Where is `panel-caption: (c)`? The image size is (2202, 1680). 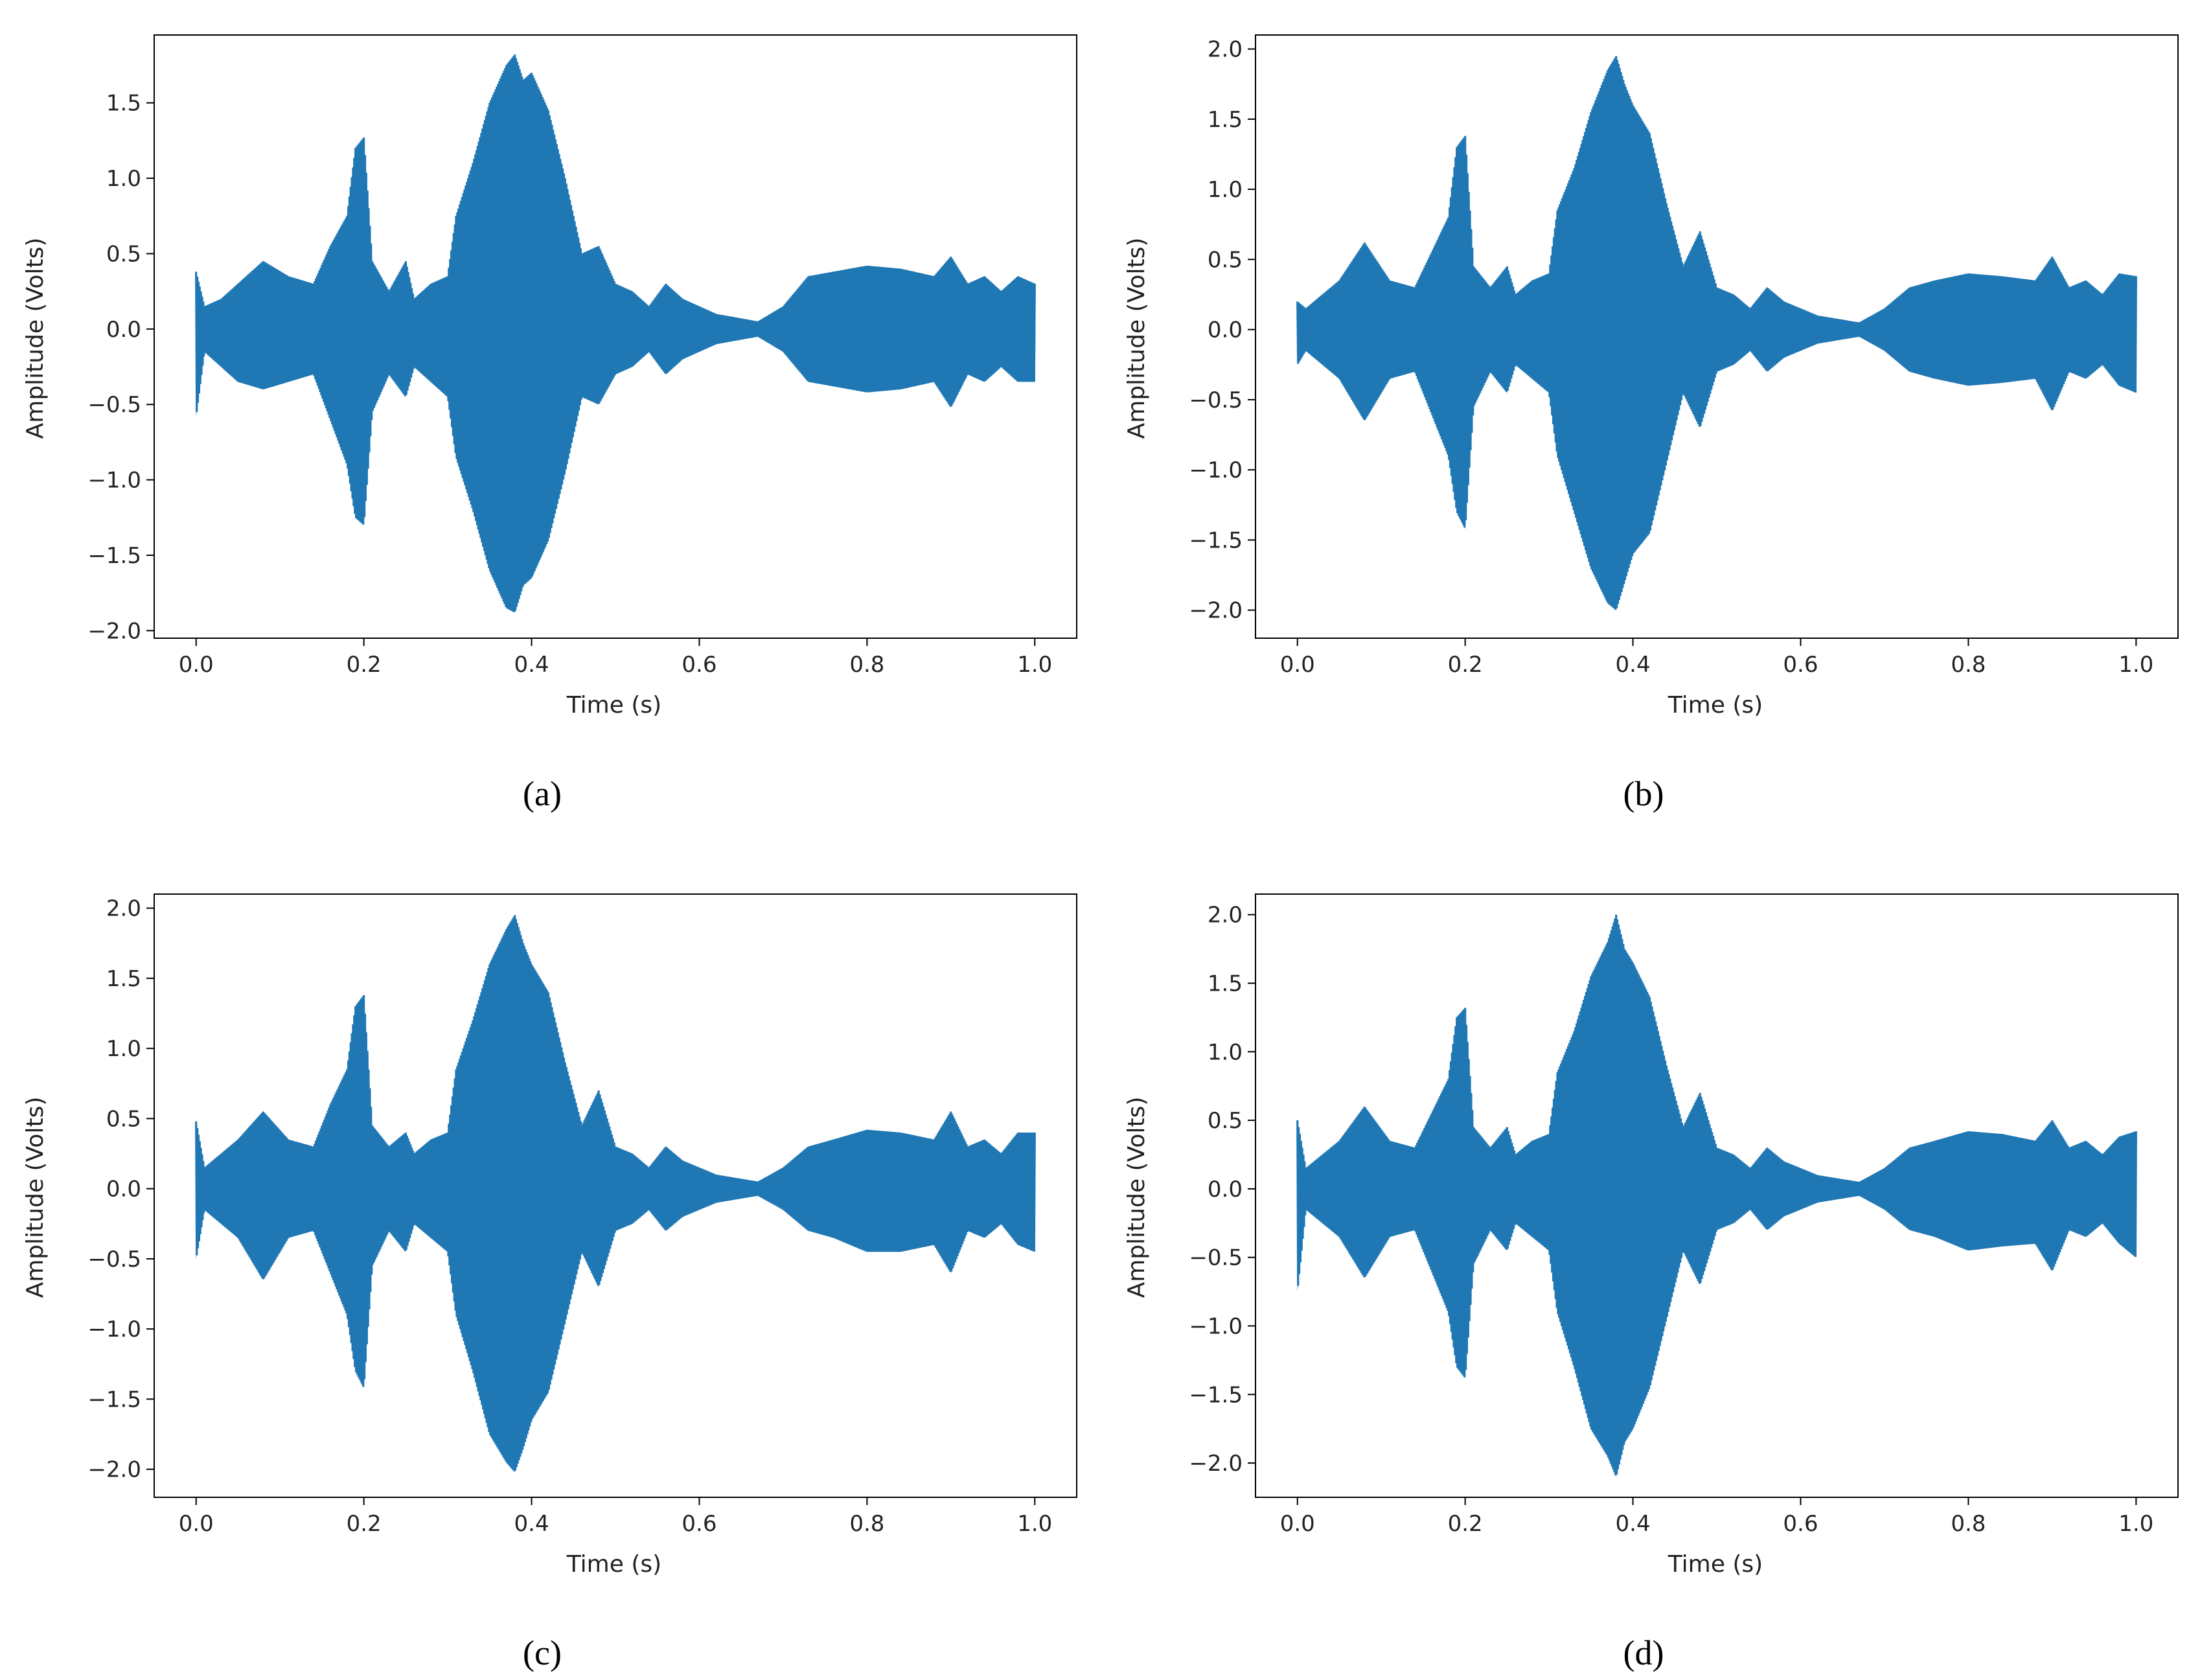
panel-caption: (c) is located at coordinates (542, 1652).